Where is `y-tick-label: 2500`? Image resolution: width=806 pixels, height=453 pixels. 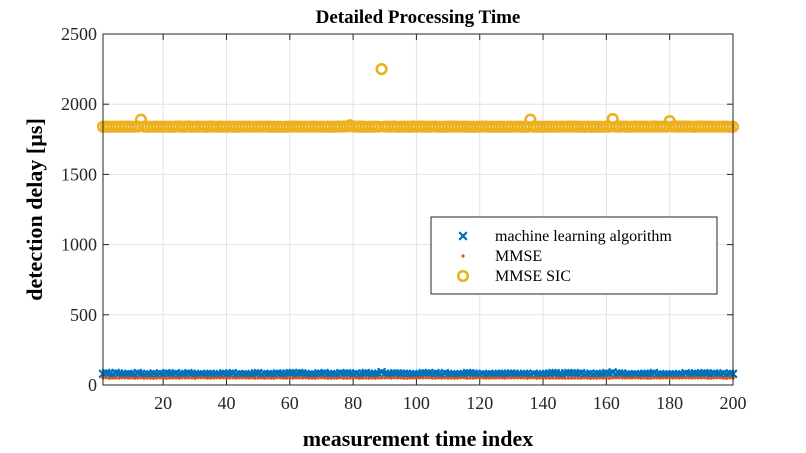 y-tick-label: 2500 is located at coordinates (79, 34).